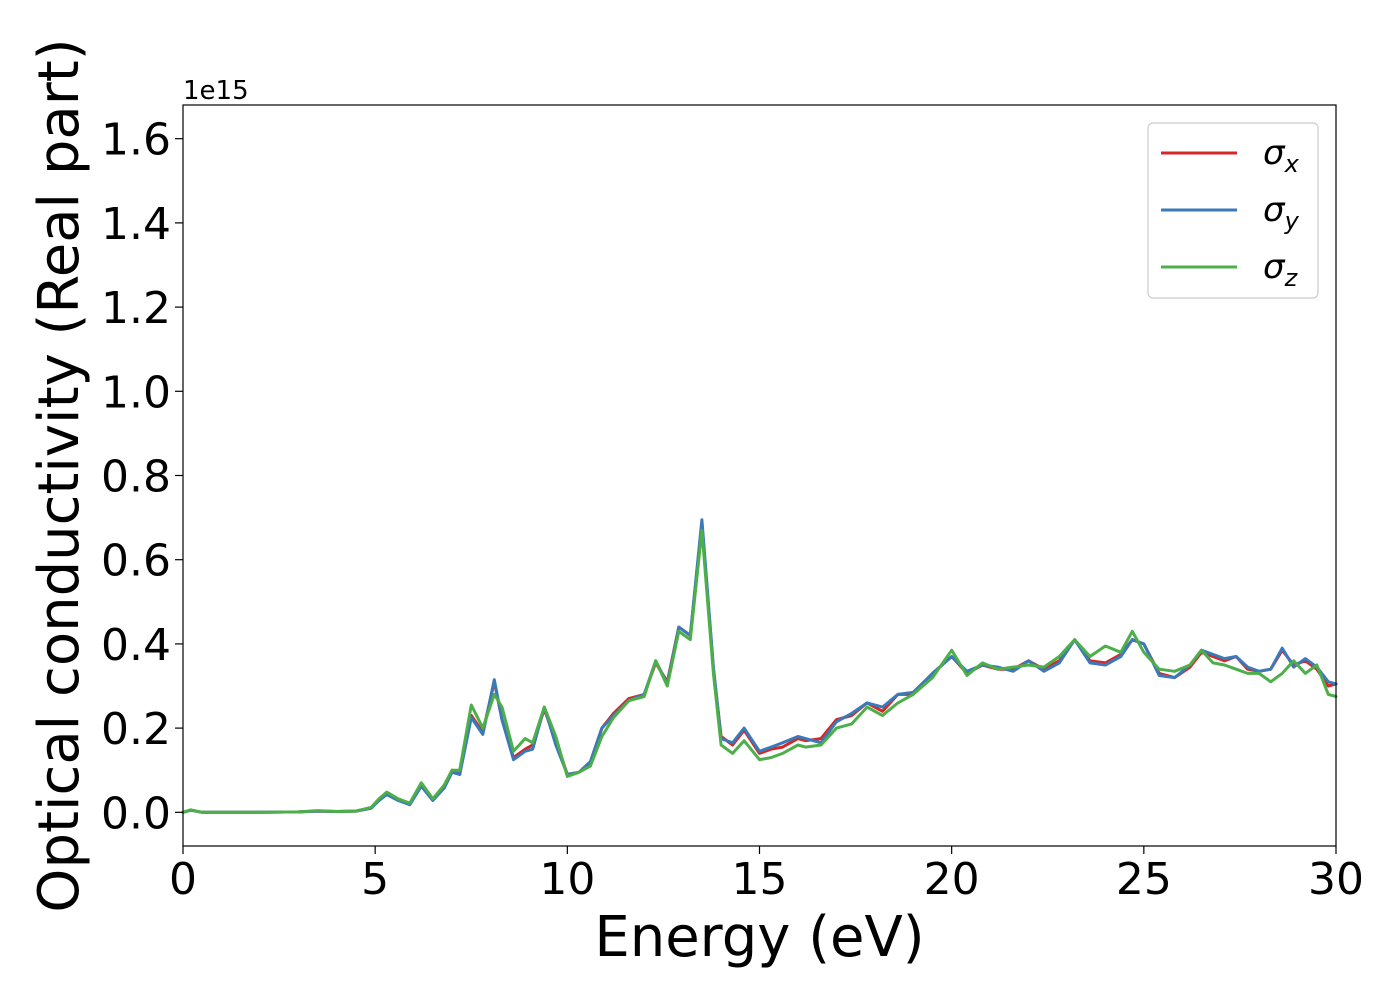 This screenshot has height=1000, width=1400. I want to click on y-tick-label: 1.6, so click(136, 140).